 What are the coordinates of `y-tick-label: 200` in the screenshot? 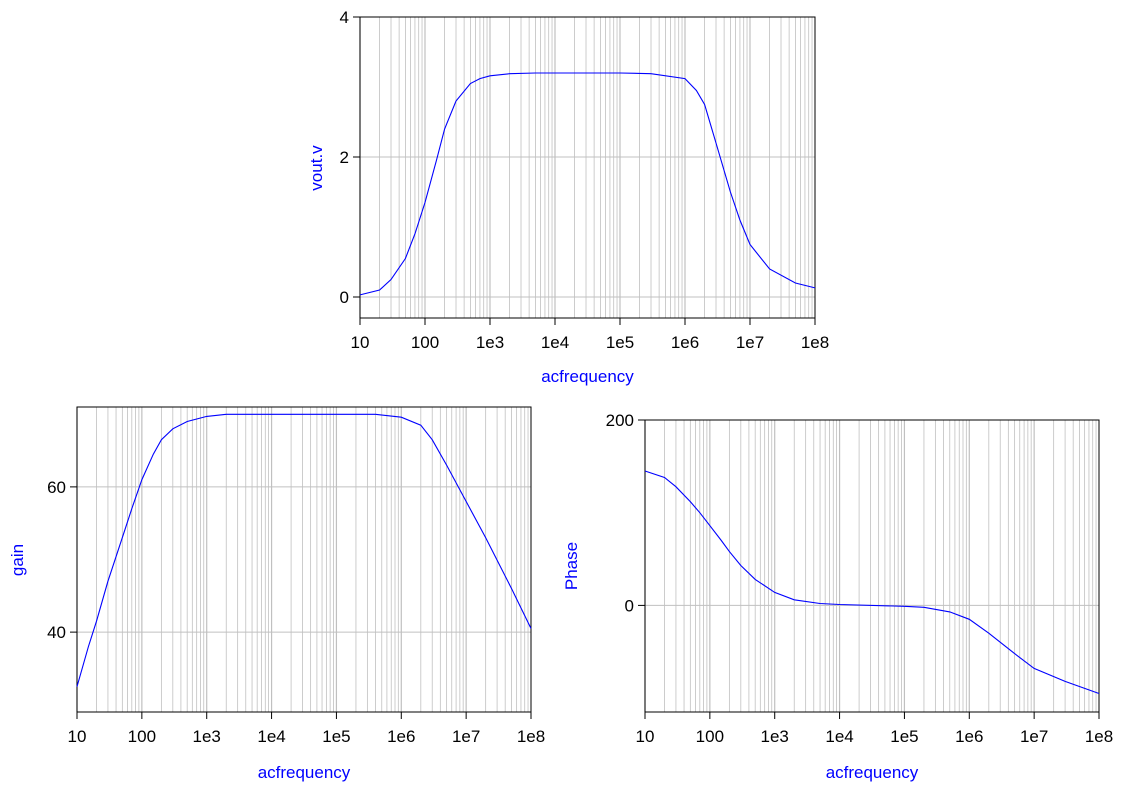 It's located at (620, 420).